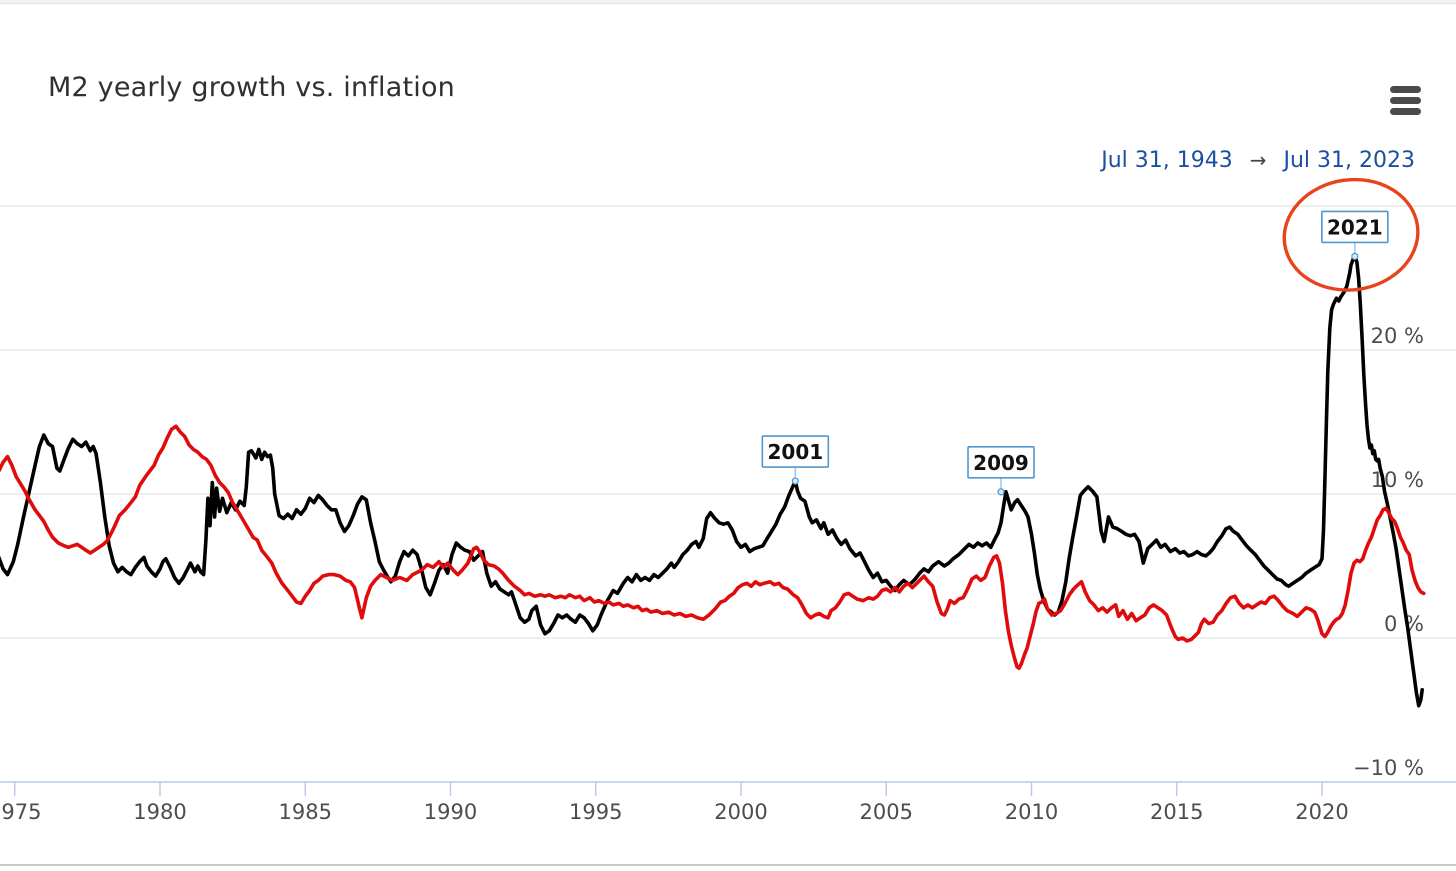  What do you see at coordinates (159, 812) in the screenshot?
I see `x-axis-label: 1980` at bounding box center [159, 812].